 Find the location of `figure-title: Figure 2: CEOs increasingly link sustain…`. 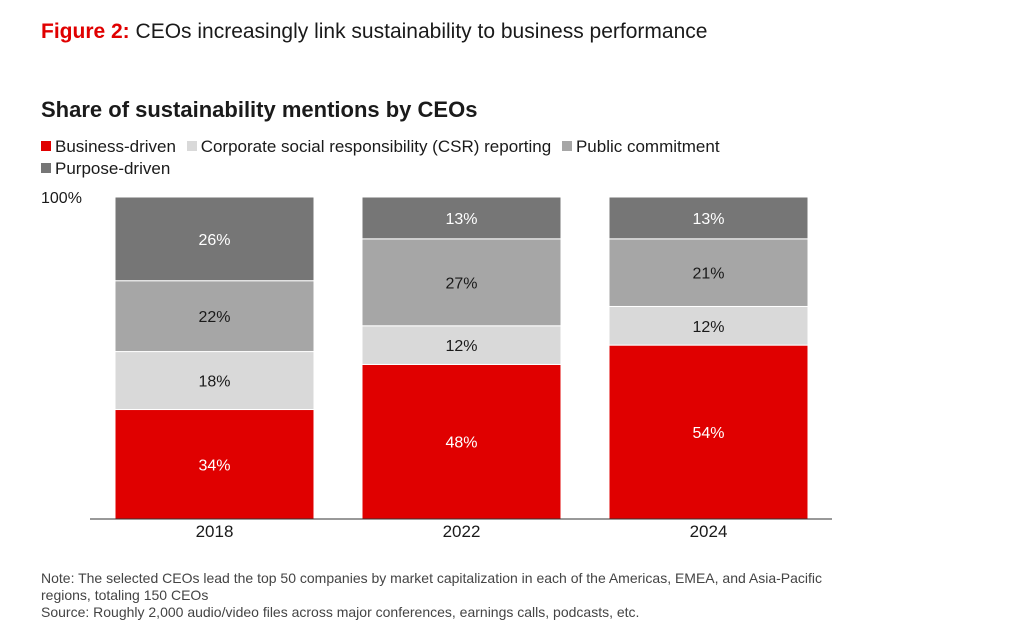

figure-title: Figure 2: CEOs increasingly link sustain… is located at coordinates (374, 32).